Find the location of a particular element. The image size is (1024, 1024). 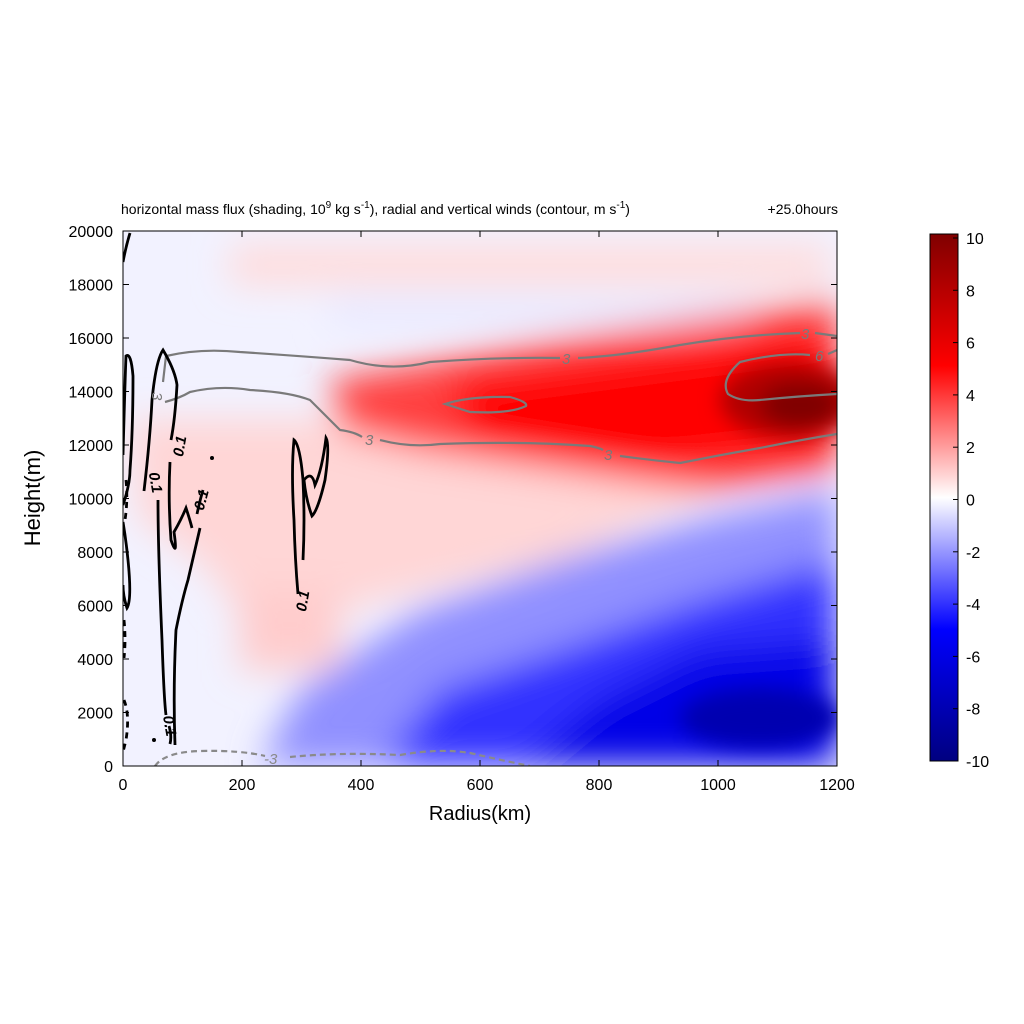

x-axis-label: Radius(km) is located at coordinates (480, 814).